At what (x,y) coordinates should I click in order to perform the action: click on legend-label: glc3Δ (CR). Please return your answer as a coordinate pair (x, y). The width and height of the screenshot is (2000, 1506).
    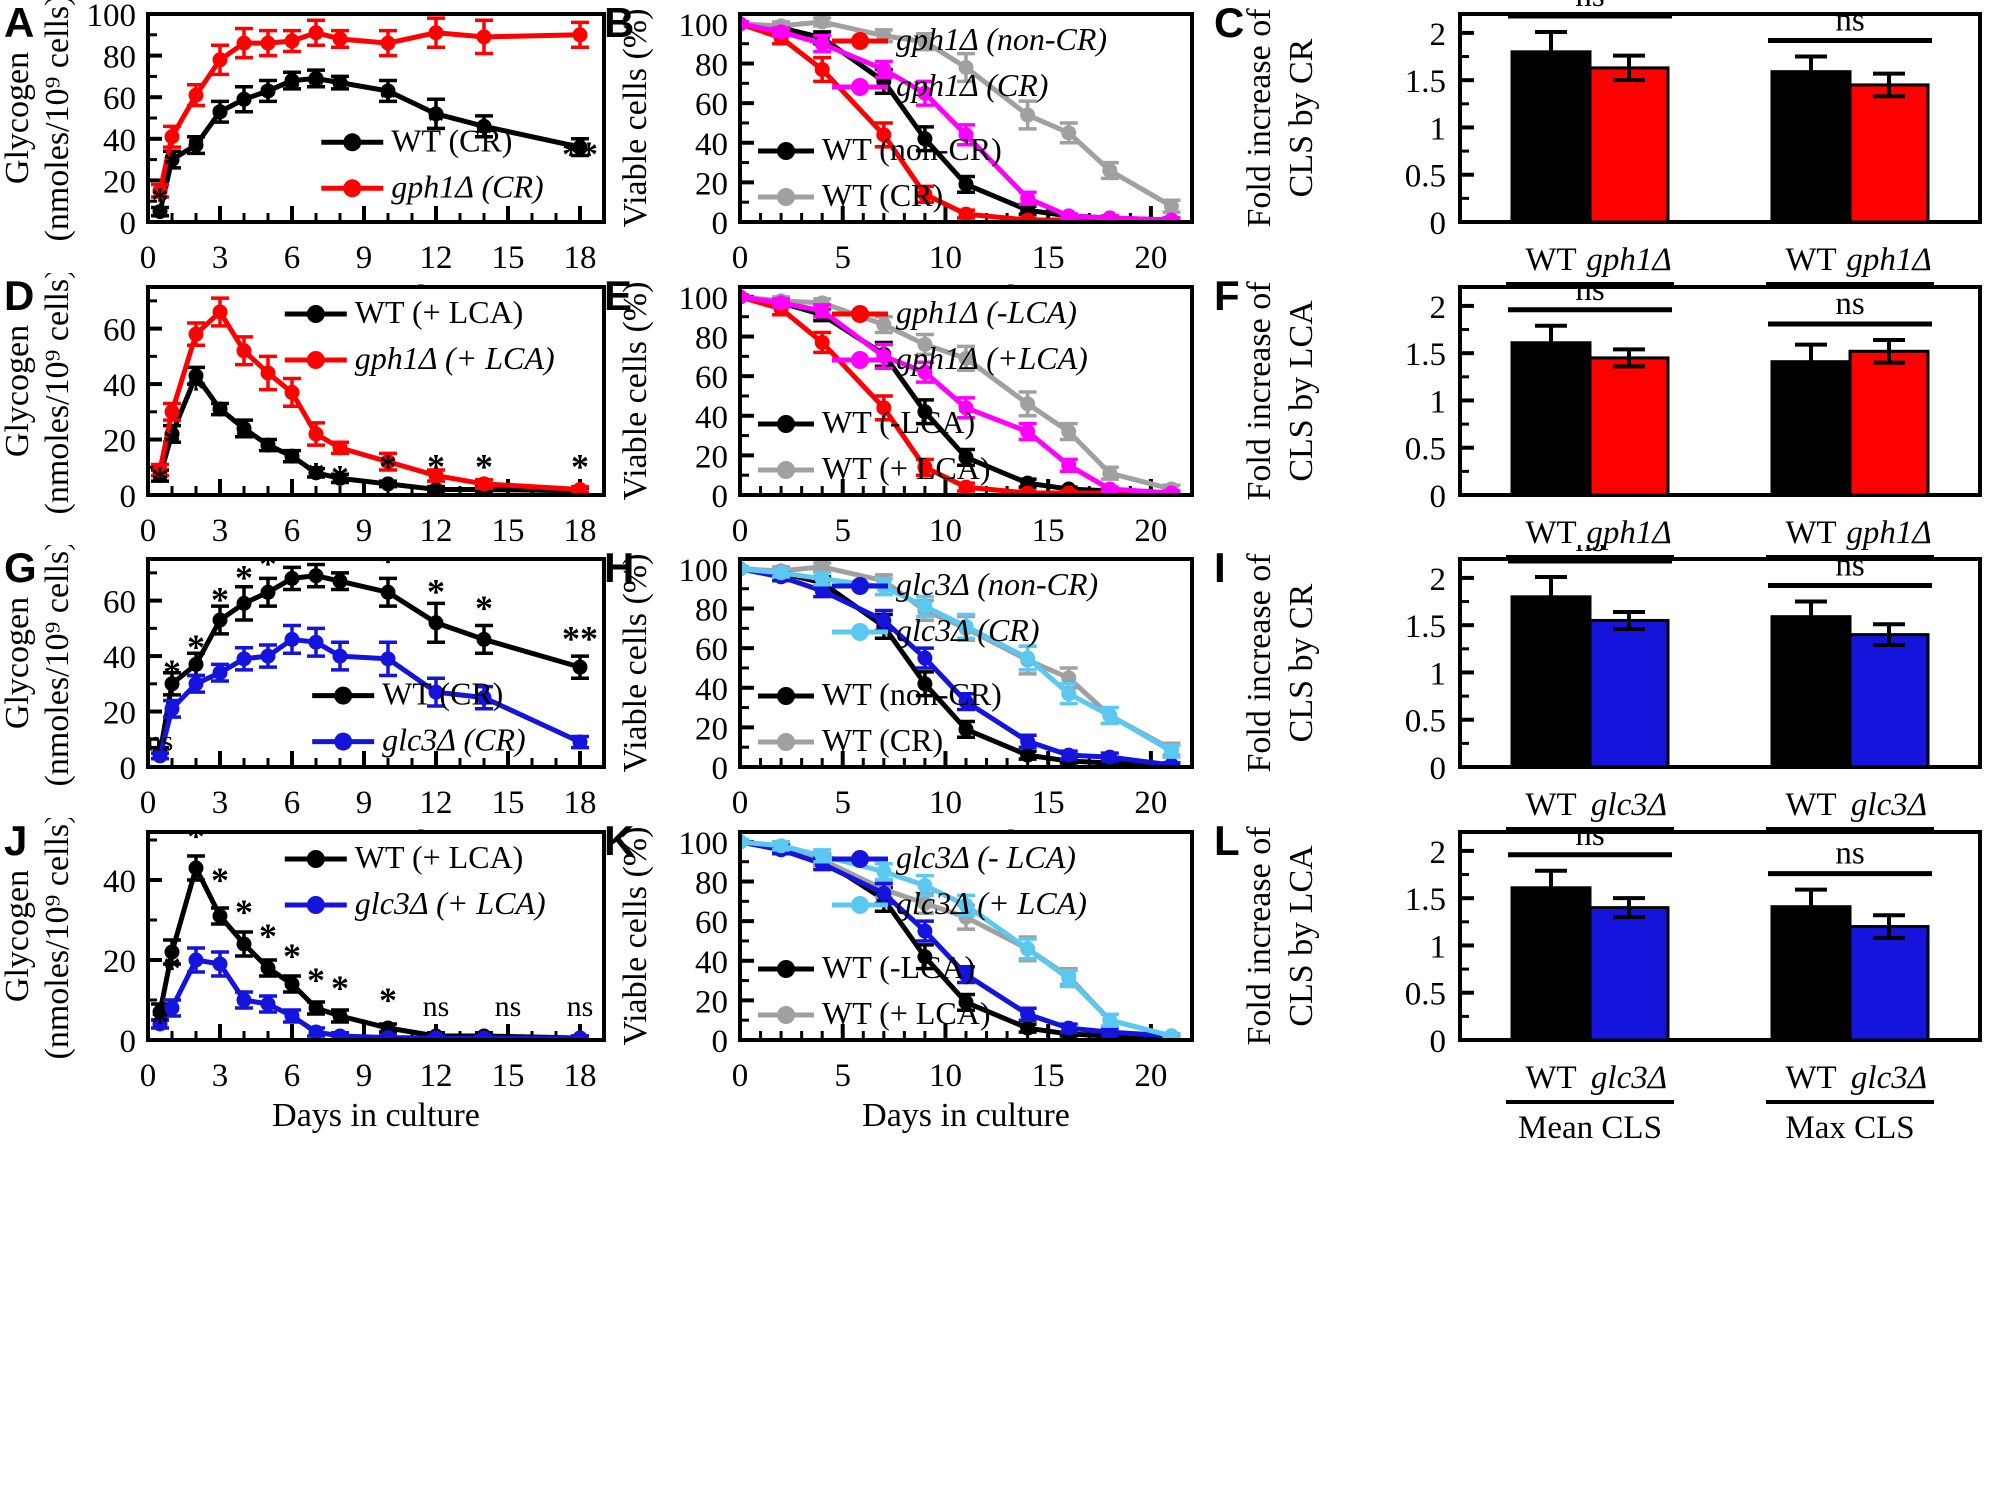
    Looking at the image, I should click on (968, 630).